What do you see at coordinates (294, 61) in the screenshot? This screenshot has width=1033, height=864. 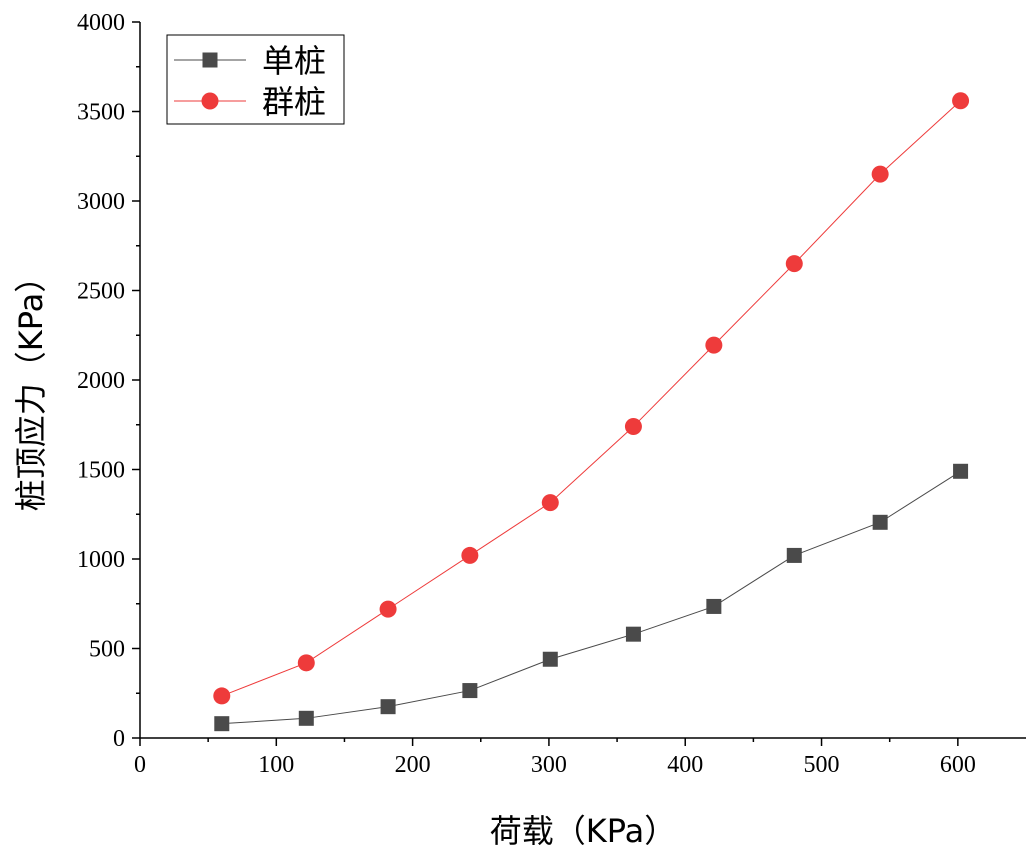 I see `legend-label: 单桩` at bounding box center [294, 61].